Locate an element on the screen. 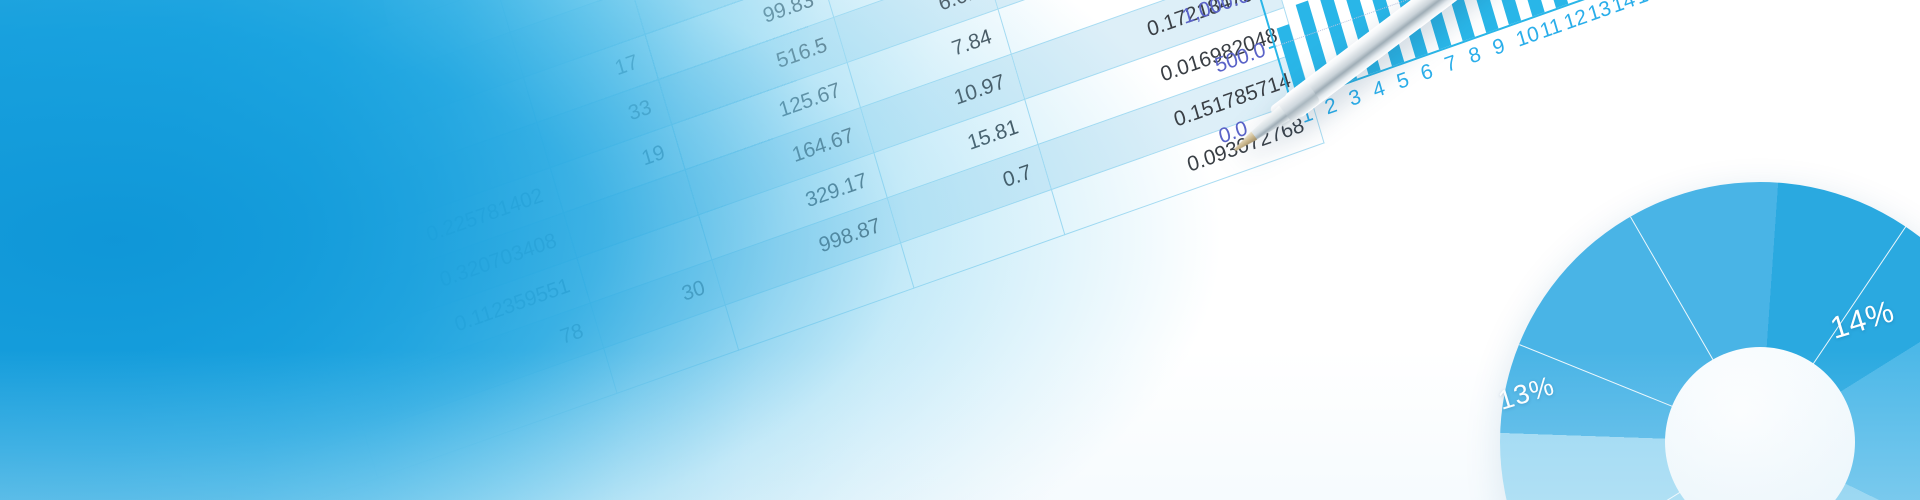  chart-x-tick-label: 6 is located at coordinates (1427, 72).